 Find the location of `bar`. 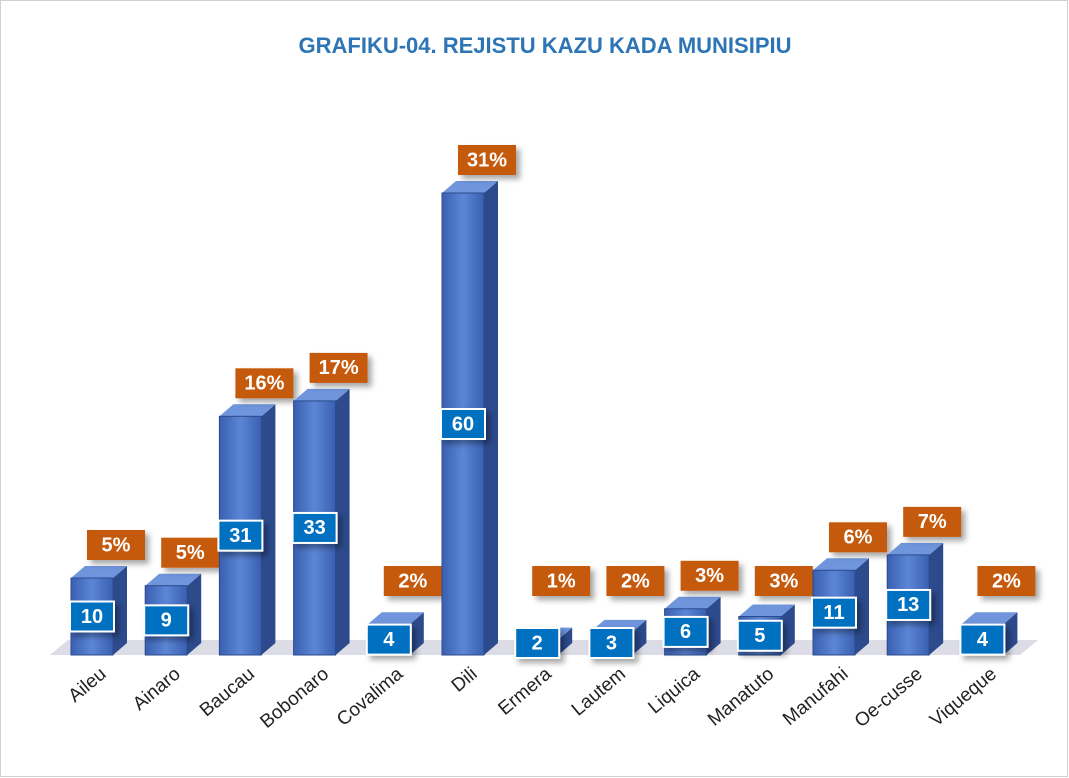

bar is located at coordinates (247, 530).